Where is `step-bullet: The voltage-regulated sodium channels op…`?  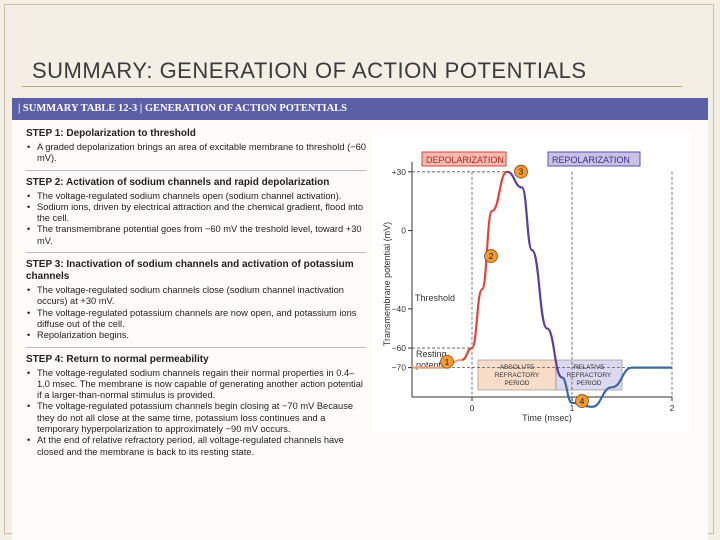 step-bullet: The voltage-regulated sodium channels op… is located at coordinates (196, 197).